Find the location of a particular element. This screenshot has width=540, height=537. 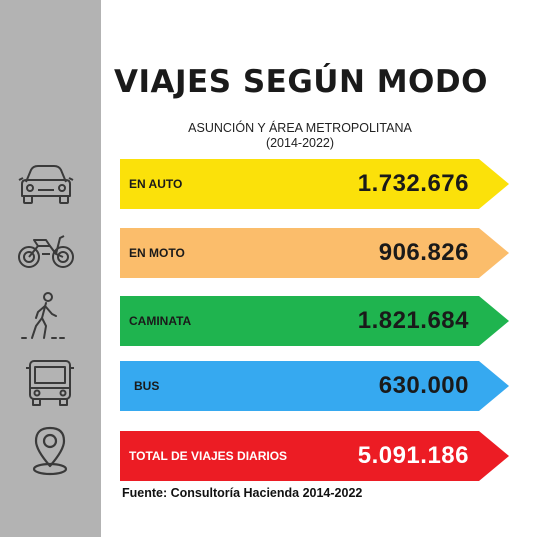

bar-en-moto: EN MOTO 906.826 is located at coordinates (314, 253).